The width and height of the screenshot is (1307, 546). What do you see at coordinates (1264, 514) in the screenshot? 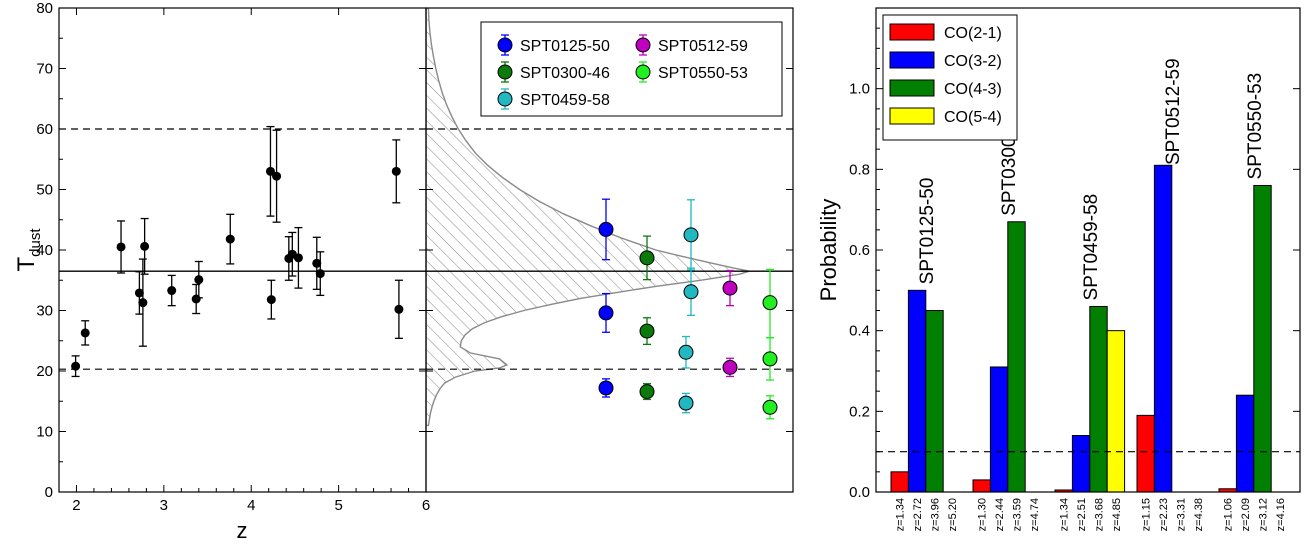
I see `redshift-label: z=3.12` at bounding box center [1264, 514].